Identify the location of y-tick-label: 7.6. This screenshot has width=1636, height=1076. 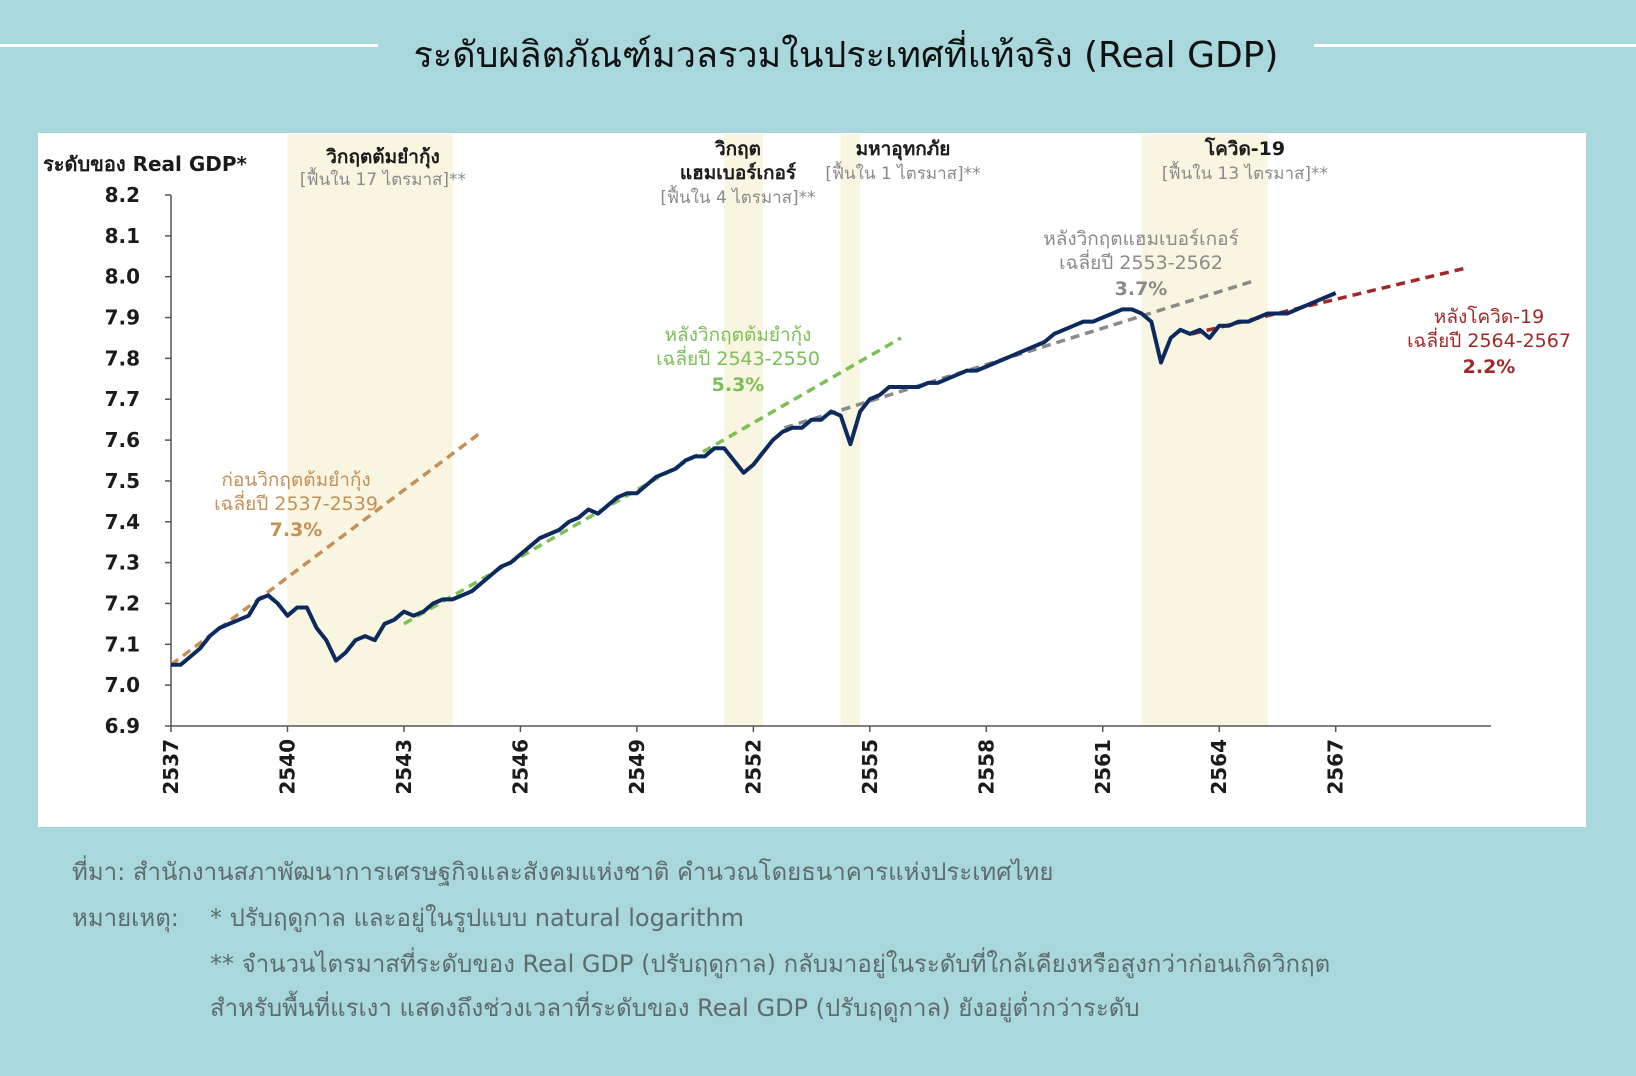
(122, 440).